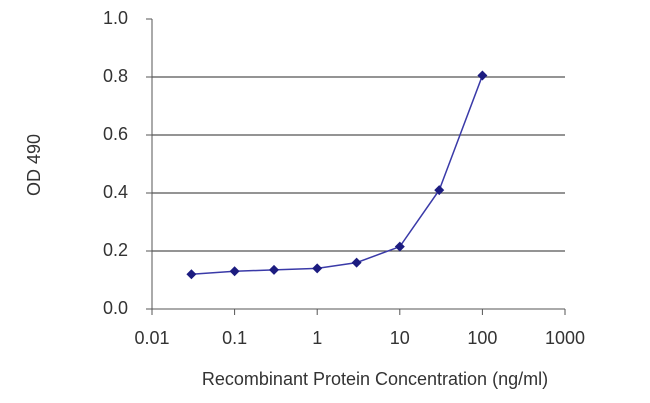 The width and height of the screenshot is (650, 403). What do you see at coordinates (115, 308) in the screenshot?
I see `y-tick-label: 0.0` at bounding box center [115, 308].